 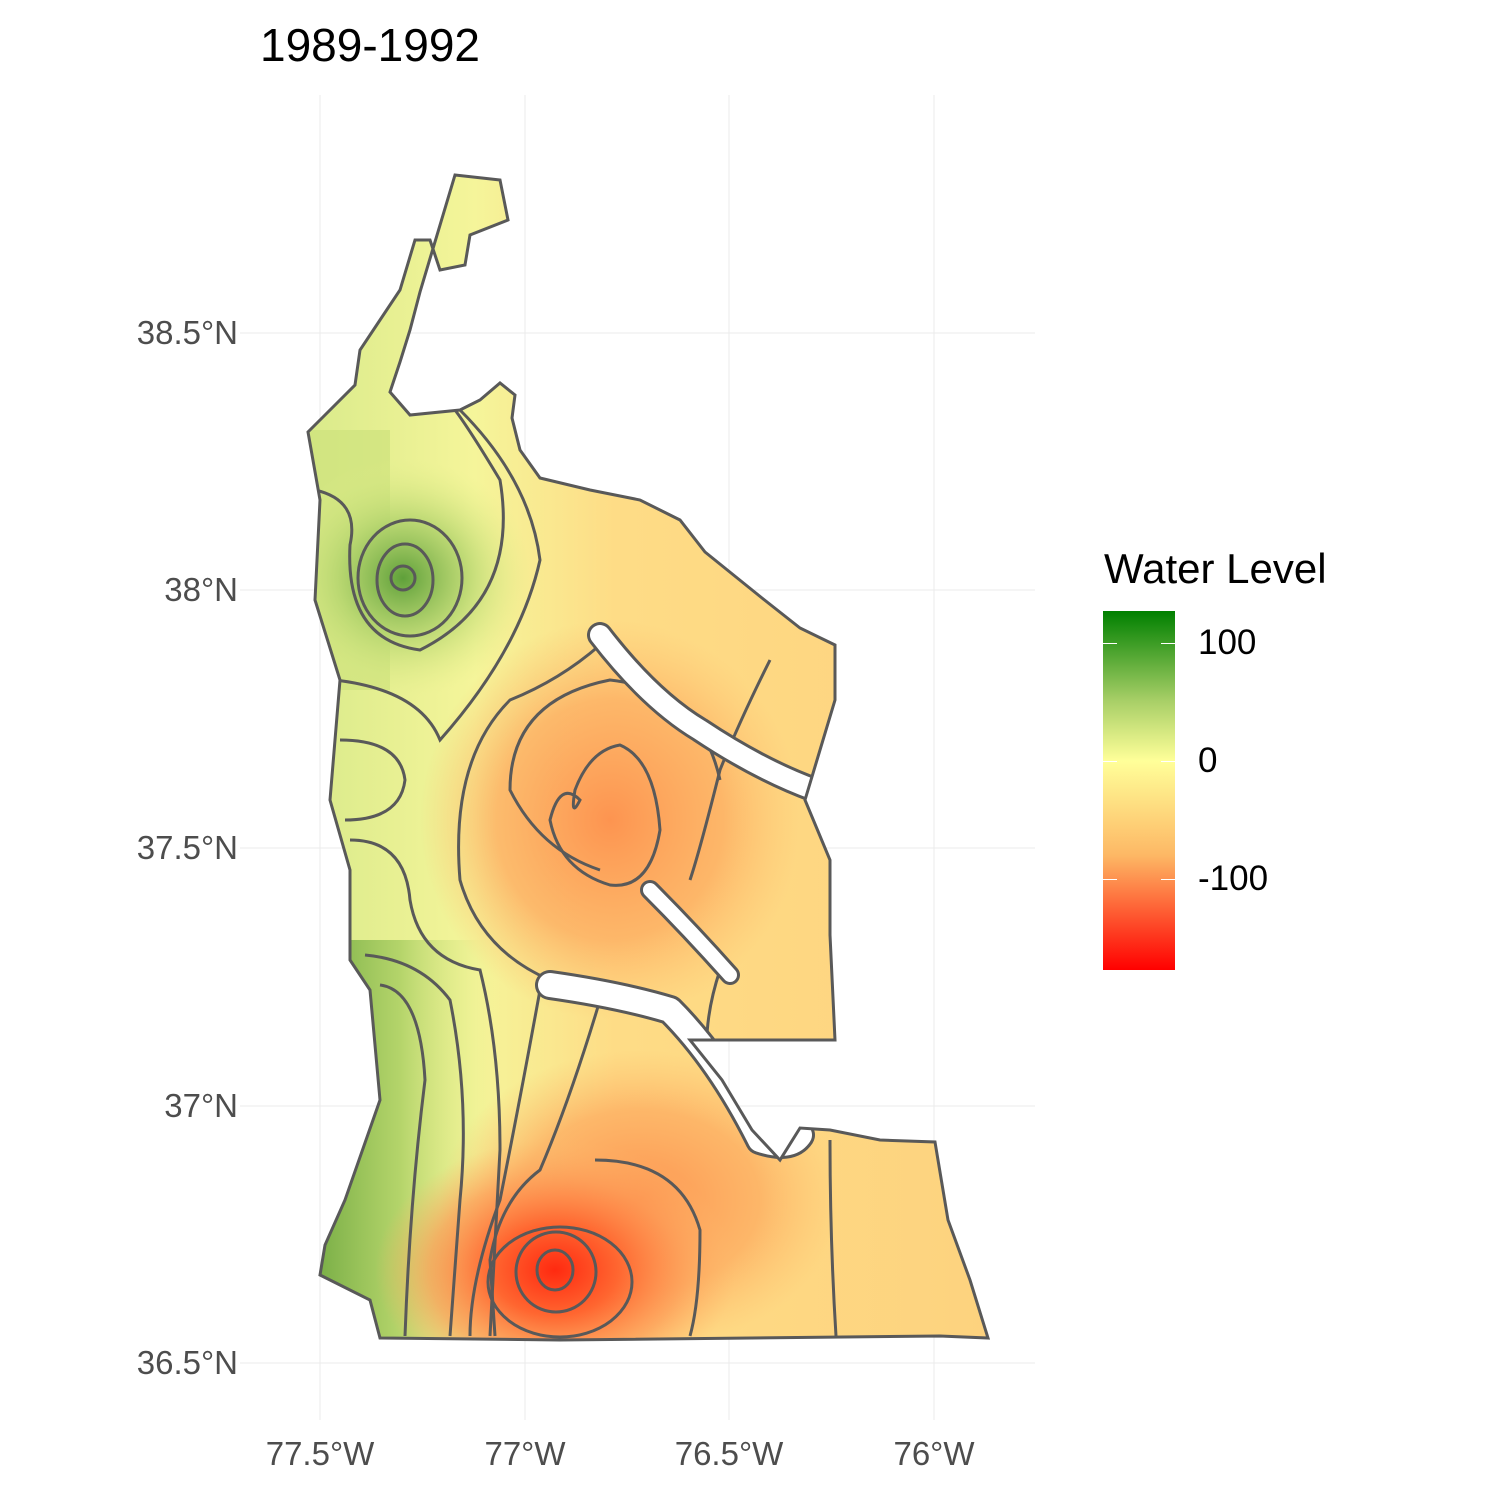 What do you see at coordinates (201, 1105) in the screenshot?
I see `y-tick-label: 37°N` at bounding box center [201, 1105].